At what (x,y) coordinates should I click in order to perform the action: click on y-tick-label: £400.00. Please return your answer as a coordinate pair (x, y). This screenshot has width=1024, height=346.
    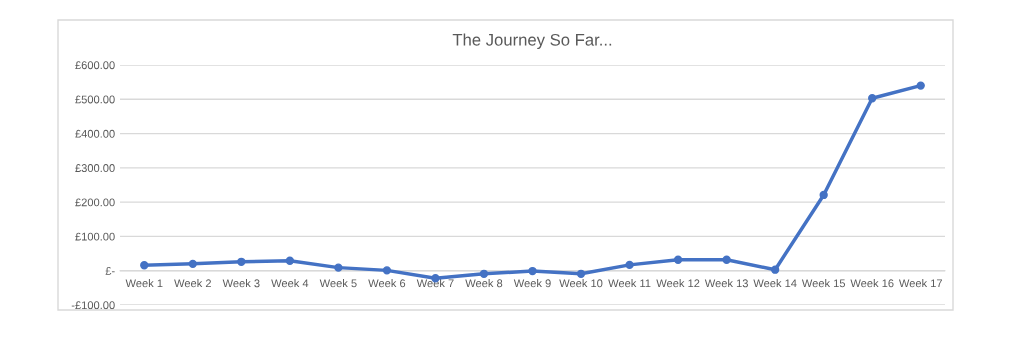
    Looking at the image, I should click on (95, 133).